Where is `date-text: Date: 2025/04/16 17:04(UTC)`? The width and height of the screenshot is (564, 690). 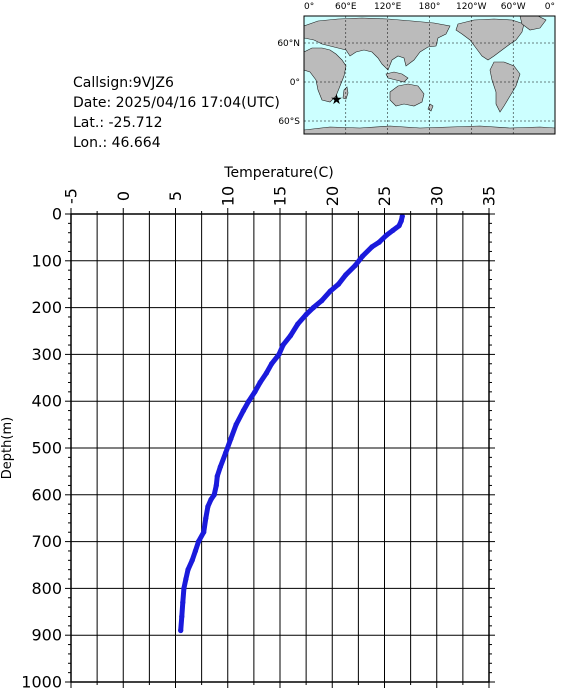 date-text: Date: 2025/04/16 17:04(UTC) is located at coordinates (176, 103).